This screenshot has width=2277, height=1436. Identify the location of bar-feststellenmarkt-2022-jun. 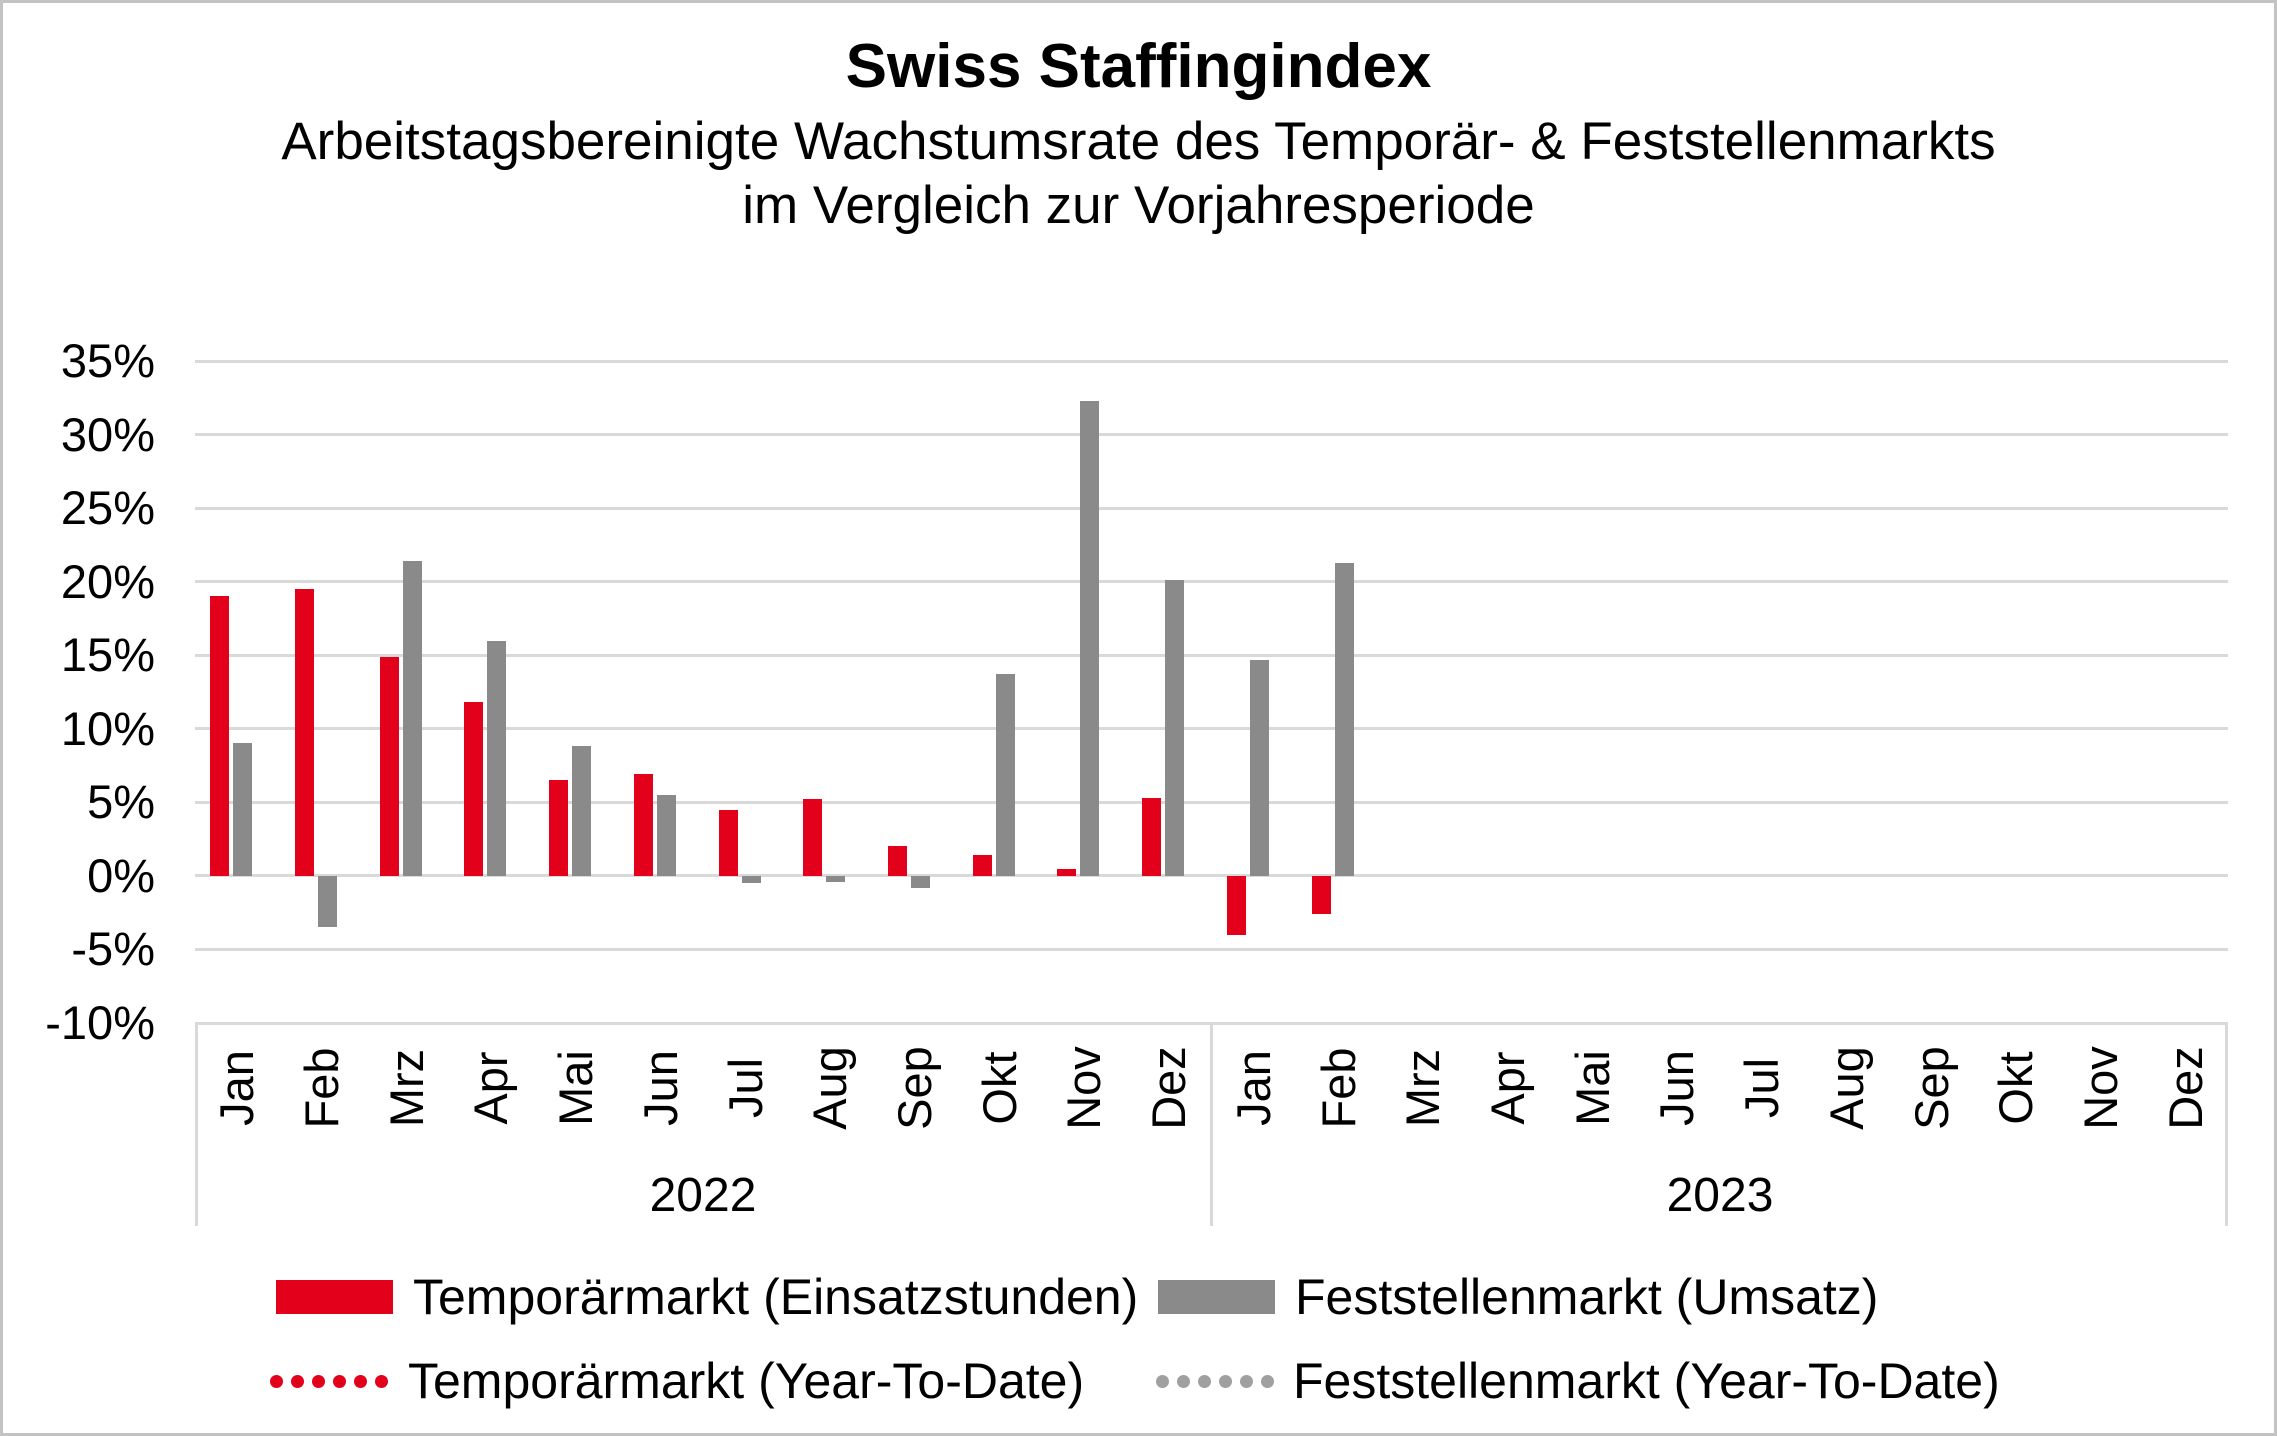
(666, 835).